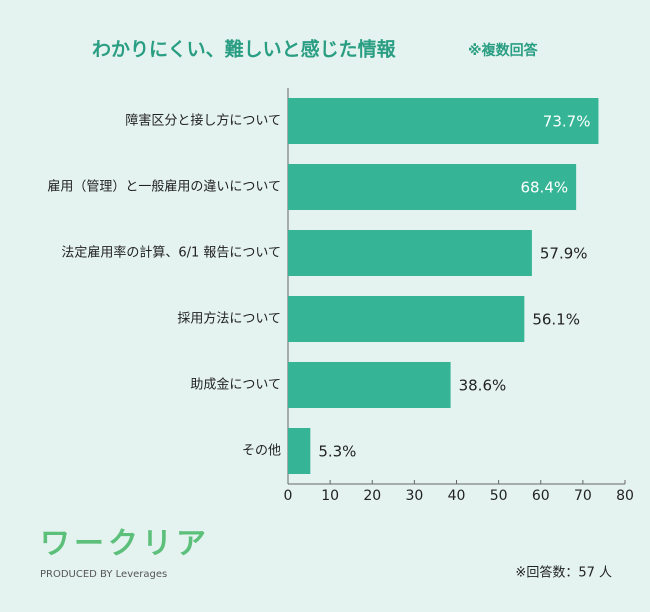 The height and width of the screenshot is (612, 650). What do you see at coordinates (503, 50) in the screenshot?
I see `chart-subtitle: ※複数回答` at bounding box center [503, 50].